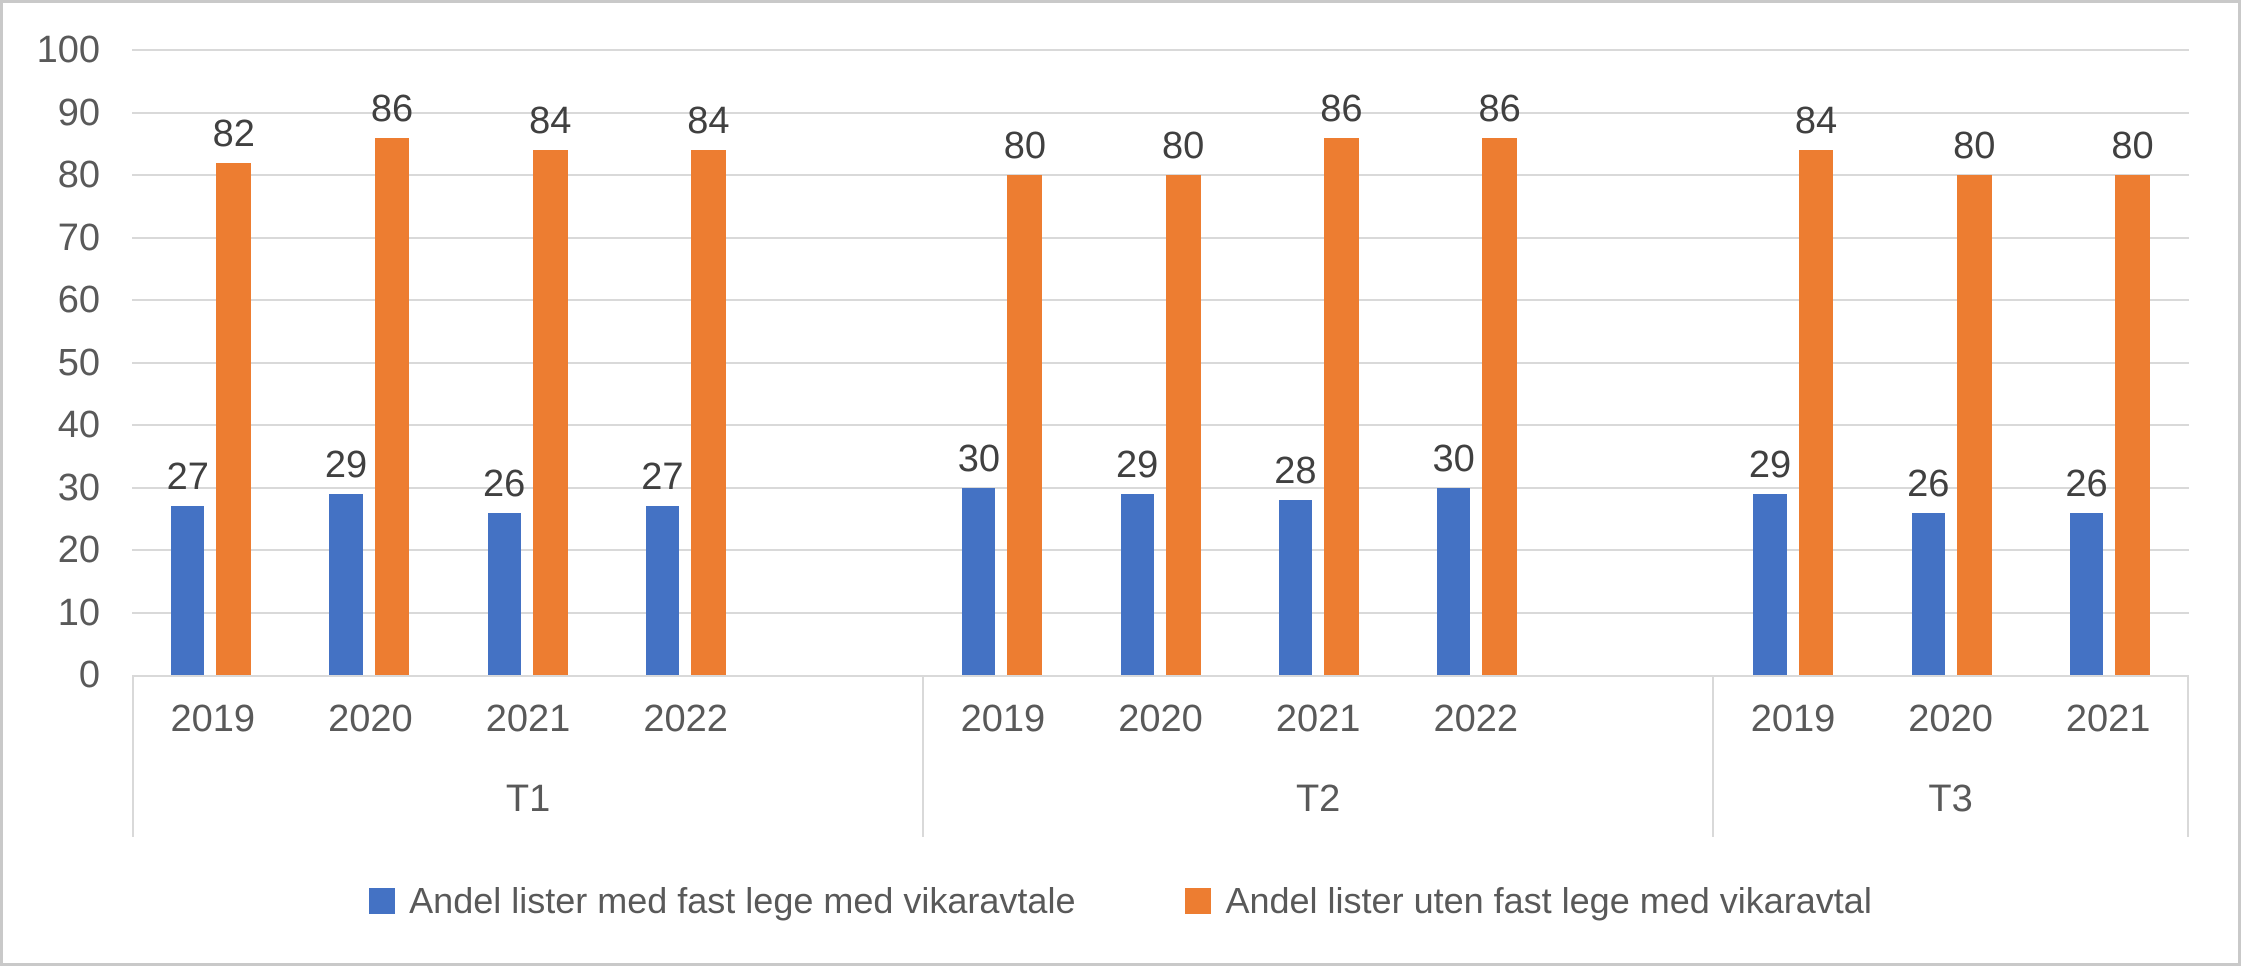  I want to click on bar-group-t3: 29 84 26 80 26 80, so click(1951, 362).